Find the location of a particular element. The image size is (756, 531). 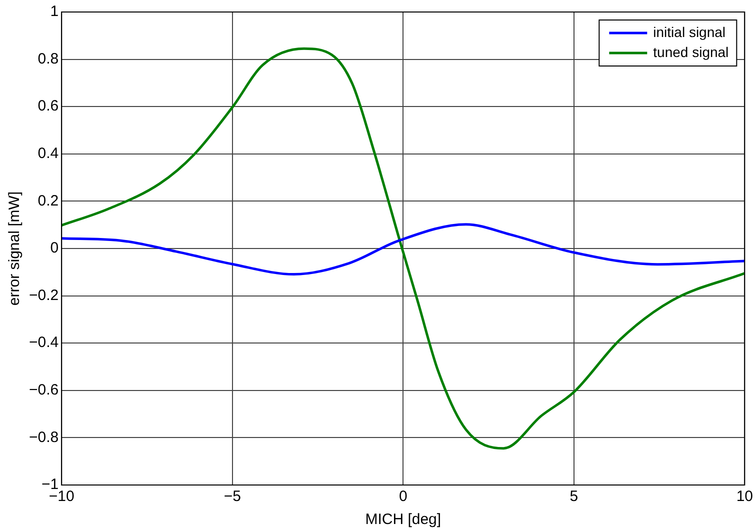

x-tick-label: 10 is located at coordinates (744, 497).